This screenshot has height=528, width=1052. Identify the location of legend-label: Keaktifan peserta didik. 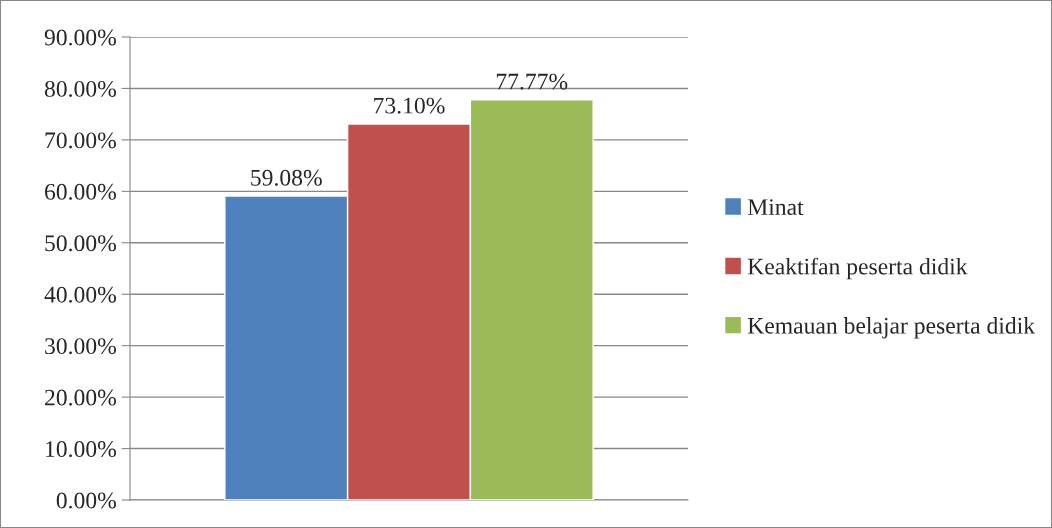
(857, 268).